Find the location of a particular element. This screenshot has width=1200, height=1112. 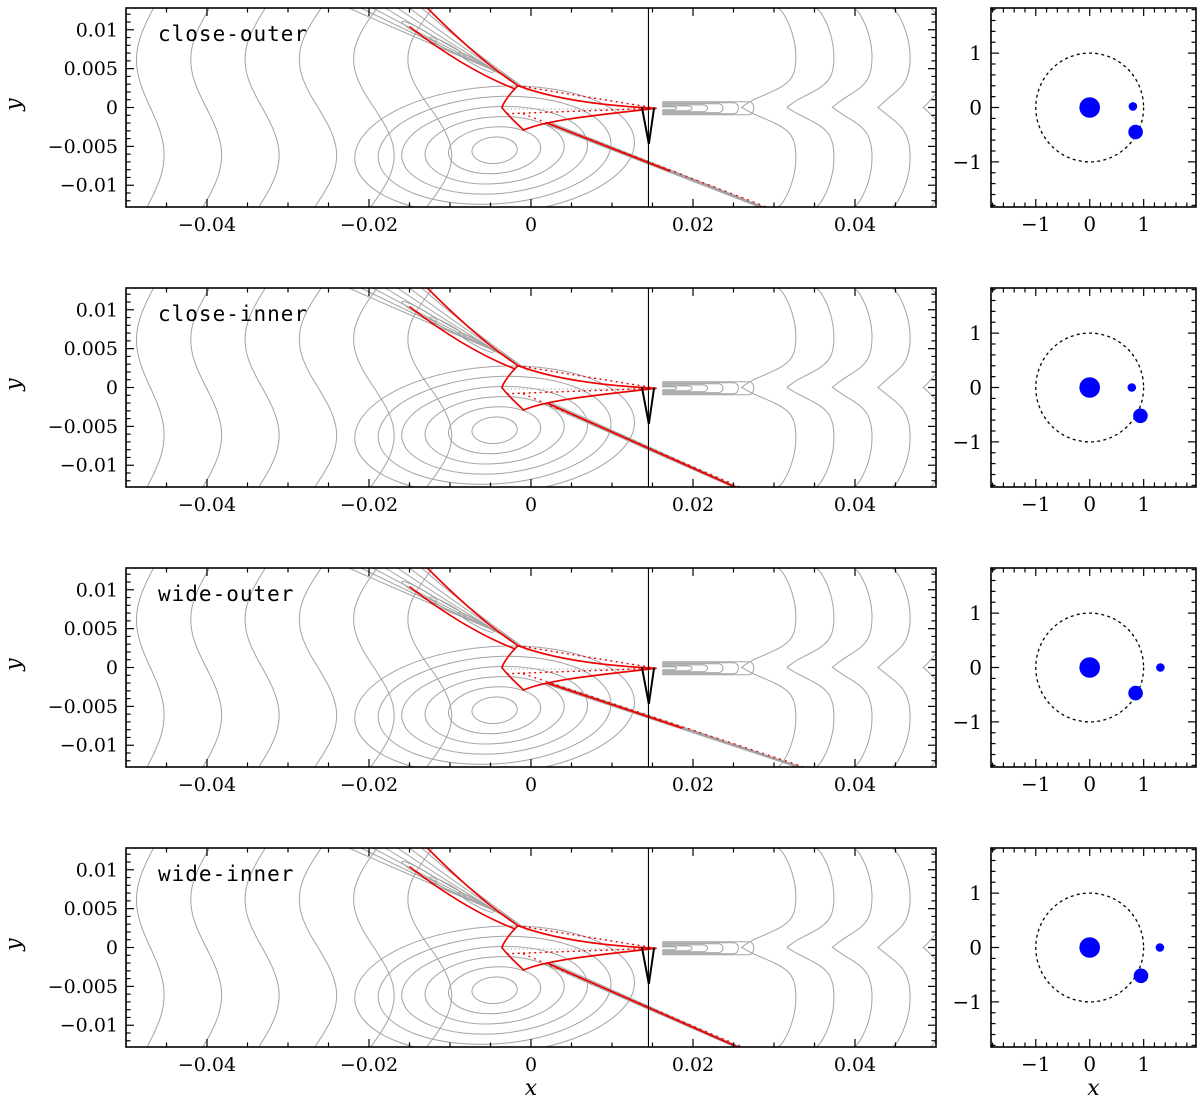

tick-label: 0.04 is located at coordinates (855, 1065).